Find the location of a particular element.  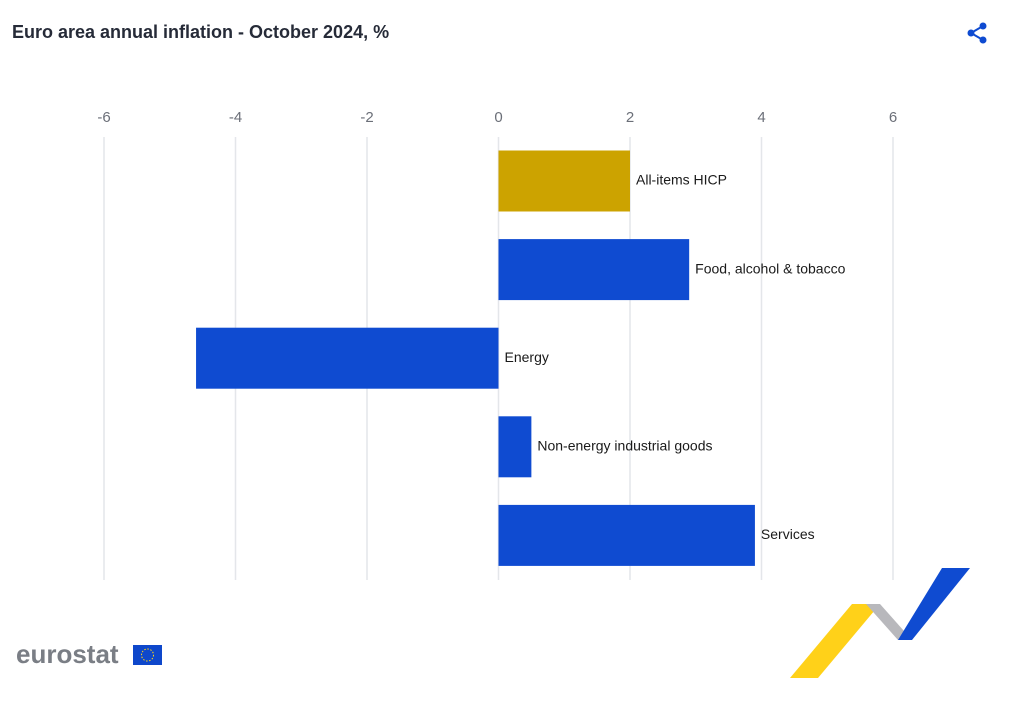

x-tick-label: 2 is located at coordinates (630, 117).